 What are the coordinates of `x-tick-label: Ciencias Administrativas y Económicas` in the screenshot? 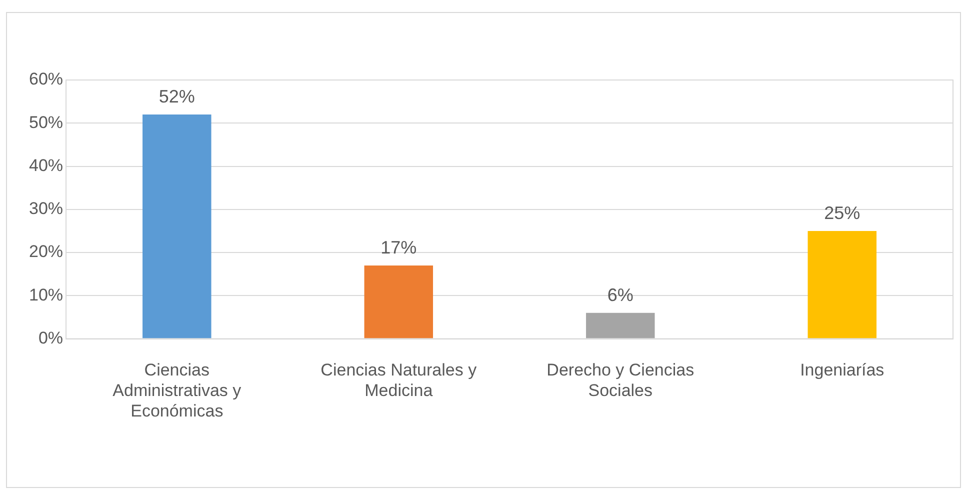 It's located at (177, 390).